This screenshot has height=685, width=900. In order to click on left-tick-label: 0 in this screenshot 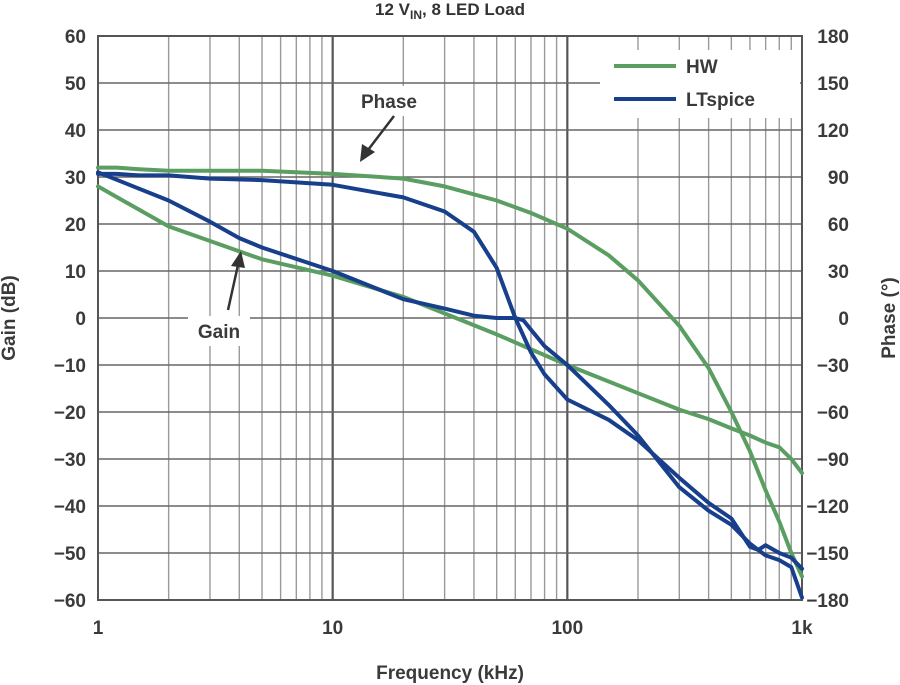, I will do `click(80, 319)`.